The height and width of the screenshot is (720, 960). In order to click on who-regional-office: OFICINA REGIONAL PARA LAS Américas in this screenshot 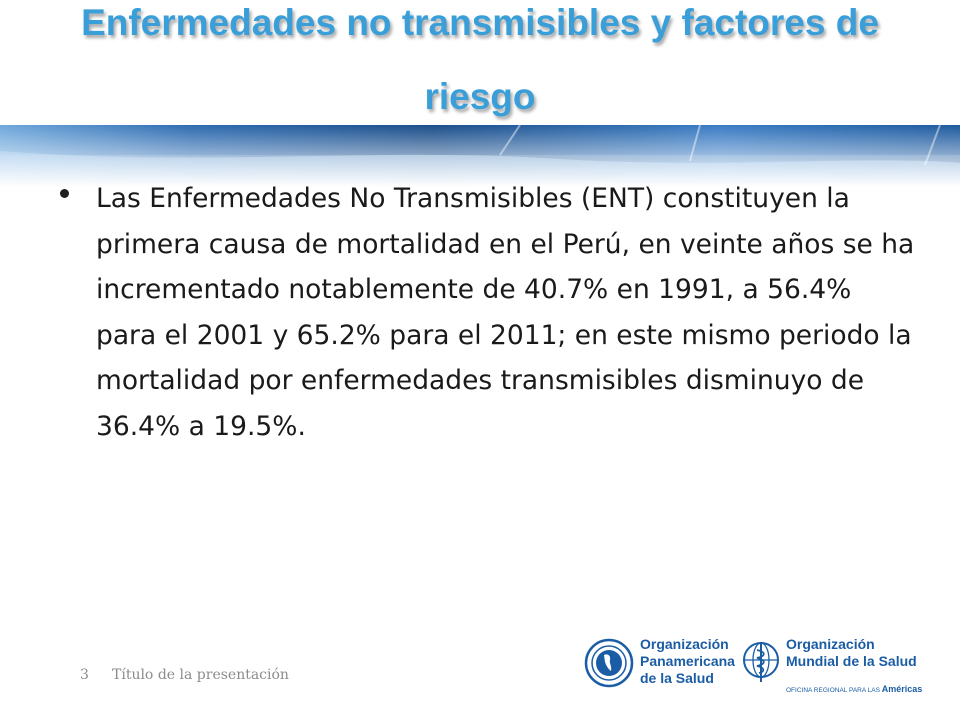, I will do `click(854, 689)`.